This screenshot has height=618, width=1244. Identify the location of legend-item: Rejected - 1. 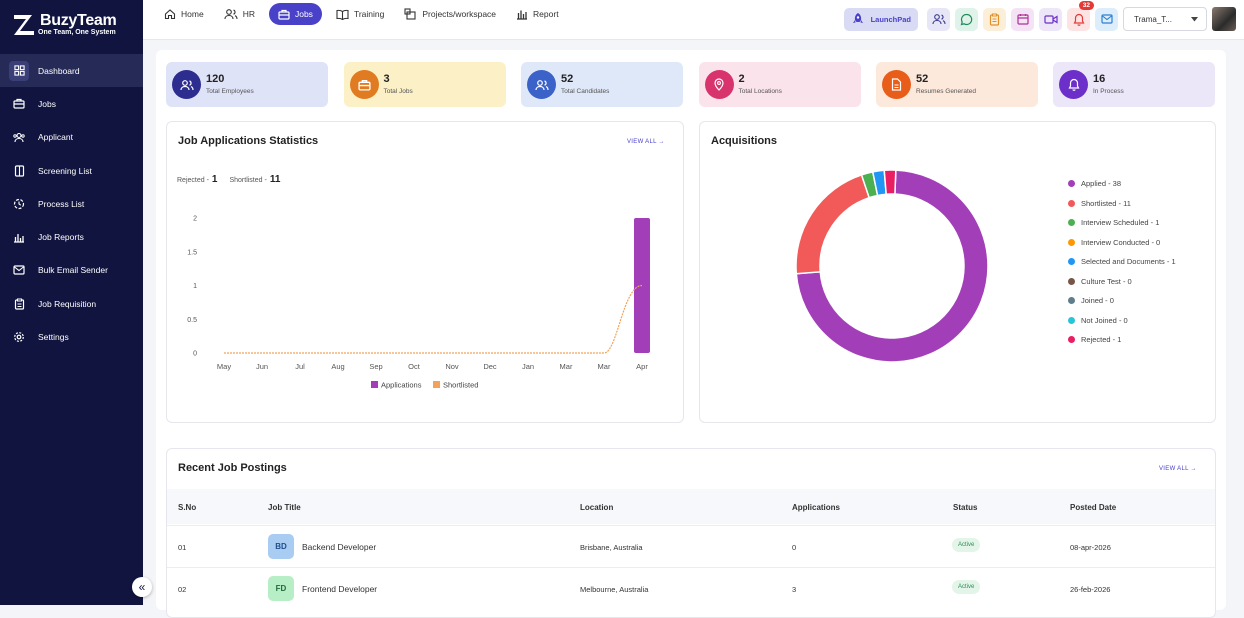
(1122, 340).